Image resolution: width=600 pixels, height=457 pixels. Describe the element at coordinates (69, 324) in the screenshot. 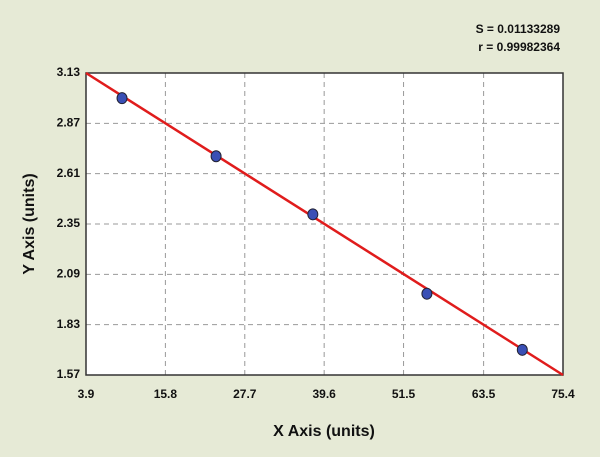

I see `y-tick-label: 1.83` at that location.